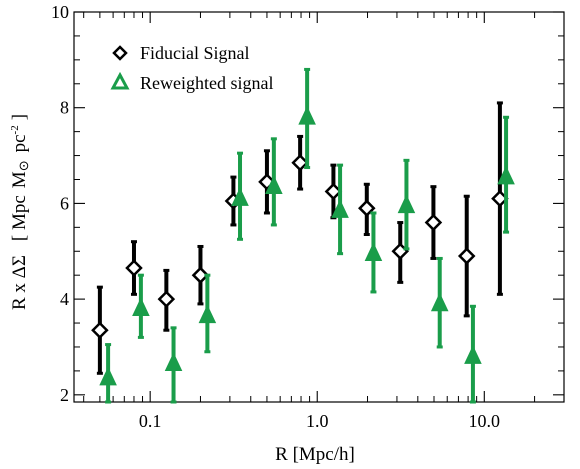 Image resolution: width=580 pixels, height=469 pixels. Describe the element at coordinates (60, 12) in the screenshot. I see `y-tick-label: 10` at that location.